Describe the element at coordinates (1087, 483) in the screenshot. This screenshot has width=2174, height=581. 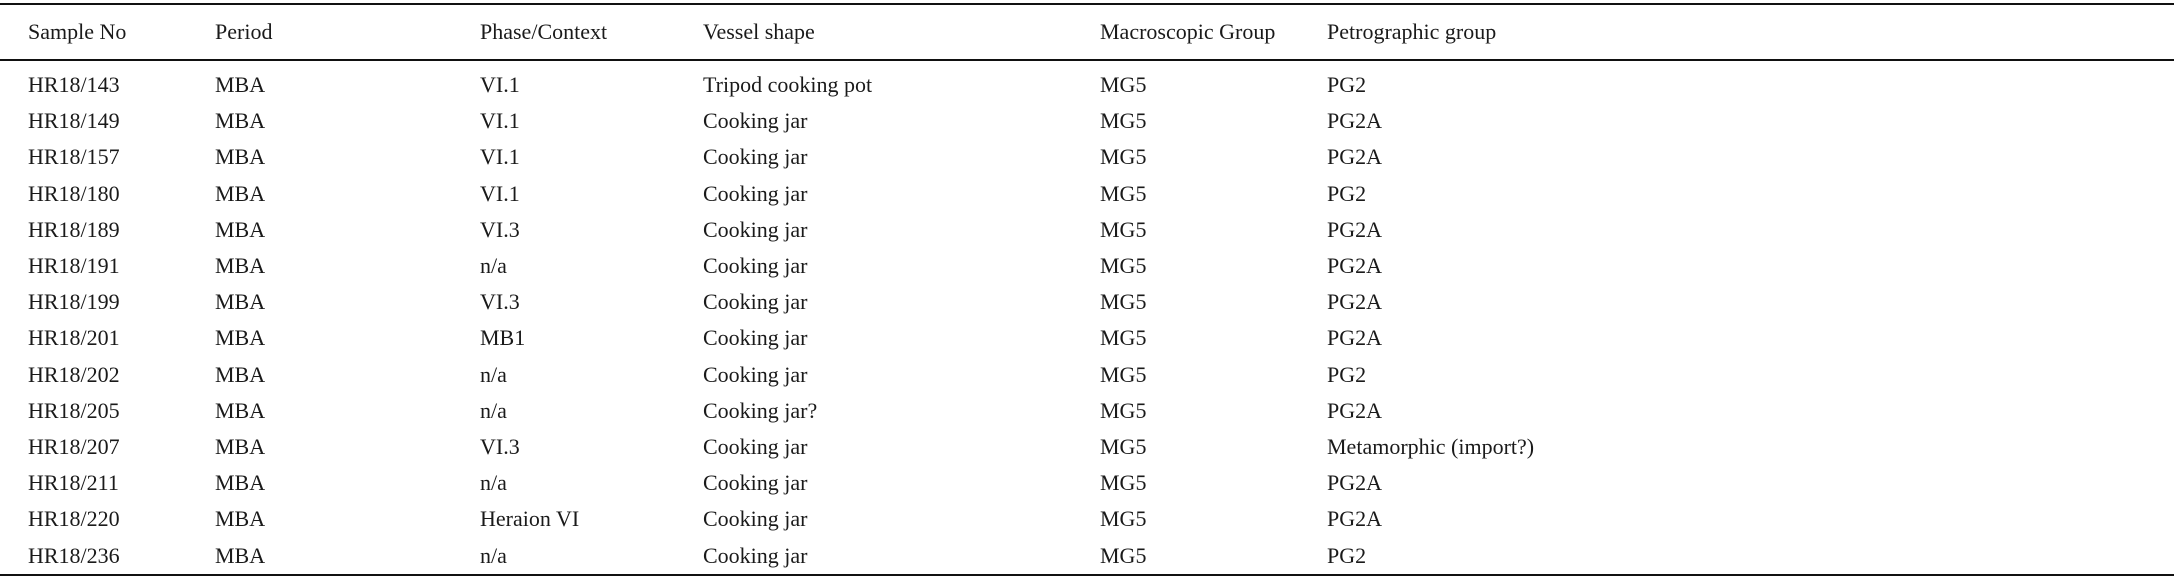
I see `table-row: HR18/211 MBA n/a Cooking jar MG5 PG2A` at that location.